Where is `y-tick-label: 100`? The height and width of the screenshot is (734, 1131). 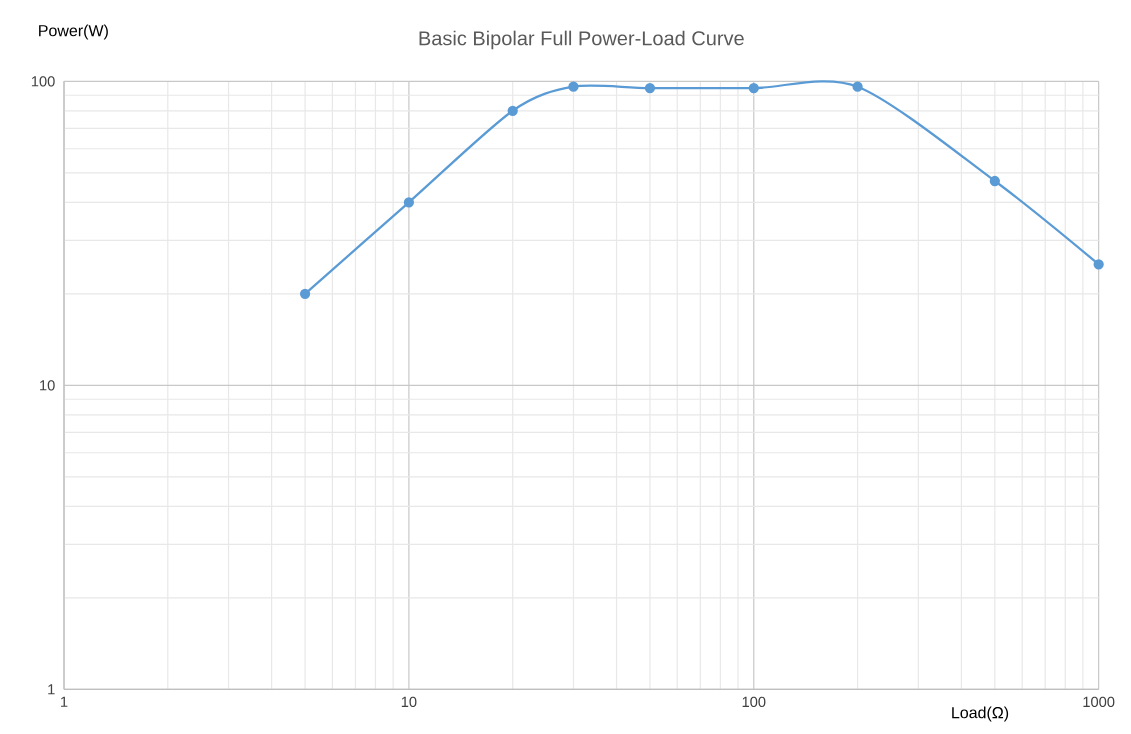 y-tick-label: 100 is located at coordinates (43, 81).